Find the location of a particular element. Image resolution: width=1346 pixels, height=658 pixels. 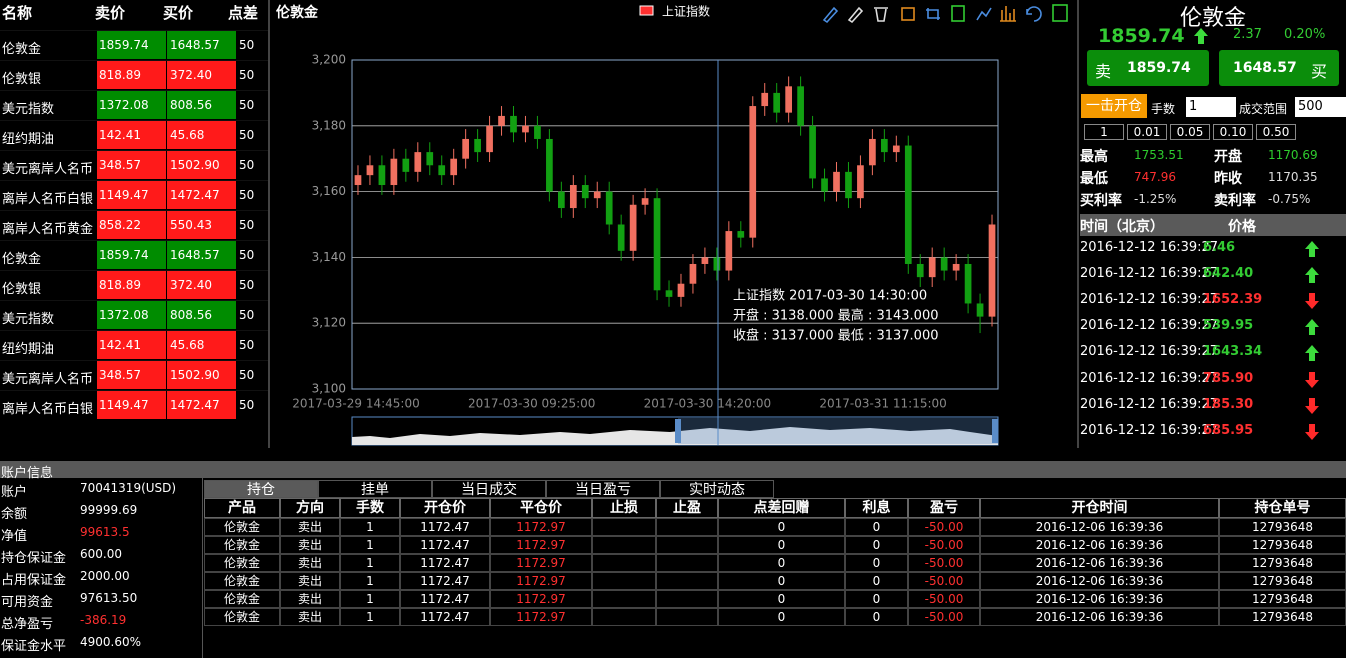

buy-button: 1648.57 买 is located at coordinates (1279, 68).